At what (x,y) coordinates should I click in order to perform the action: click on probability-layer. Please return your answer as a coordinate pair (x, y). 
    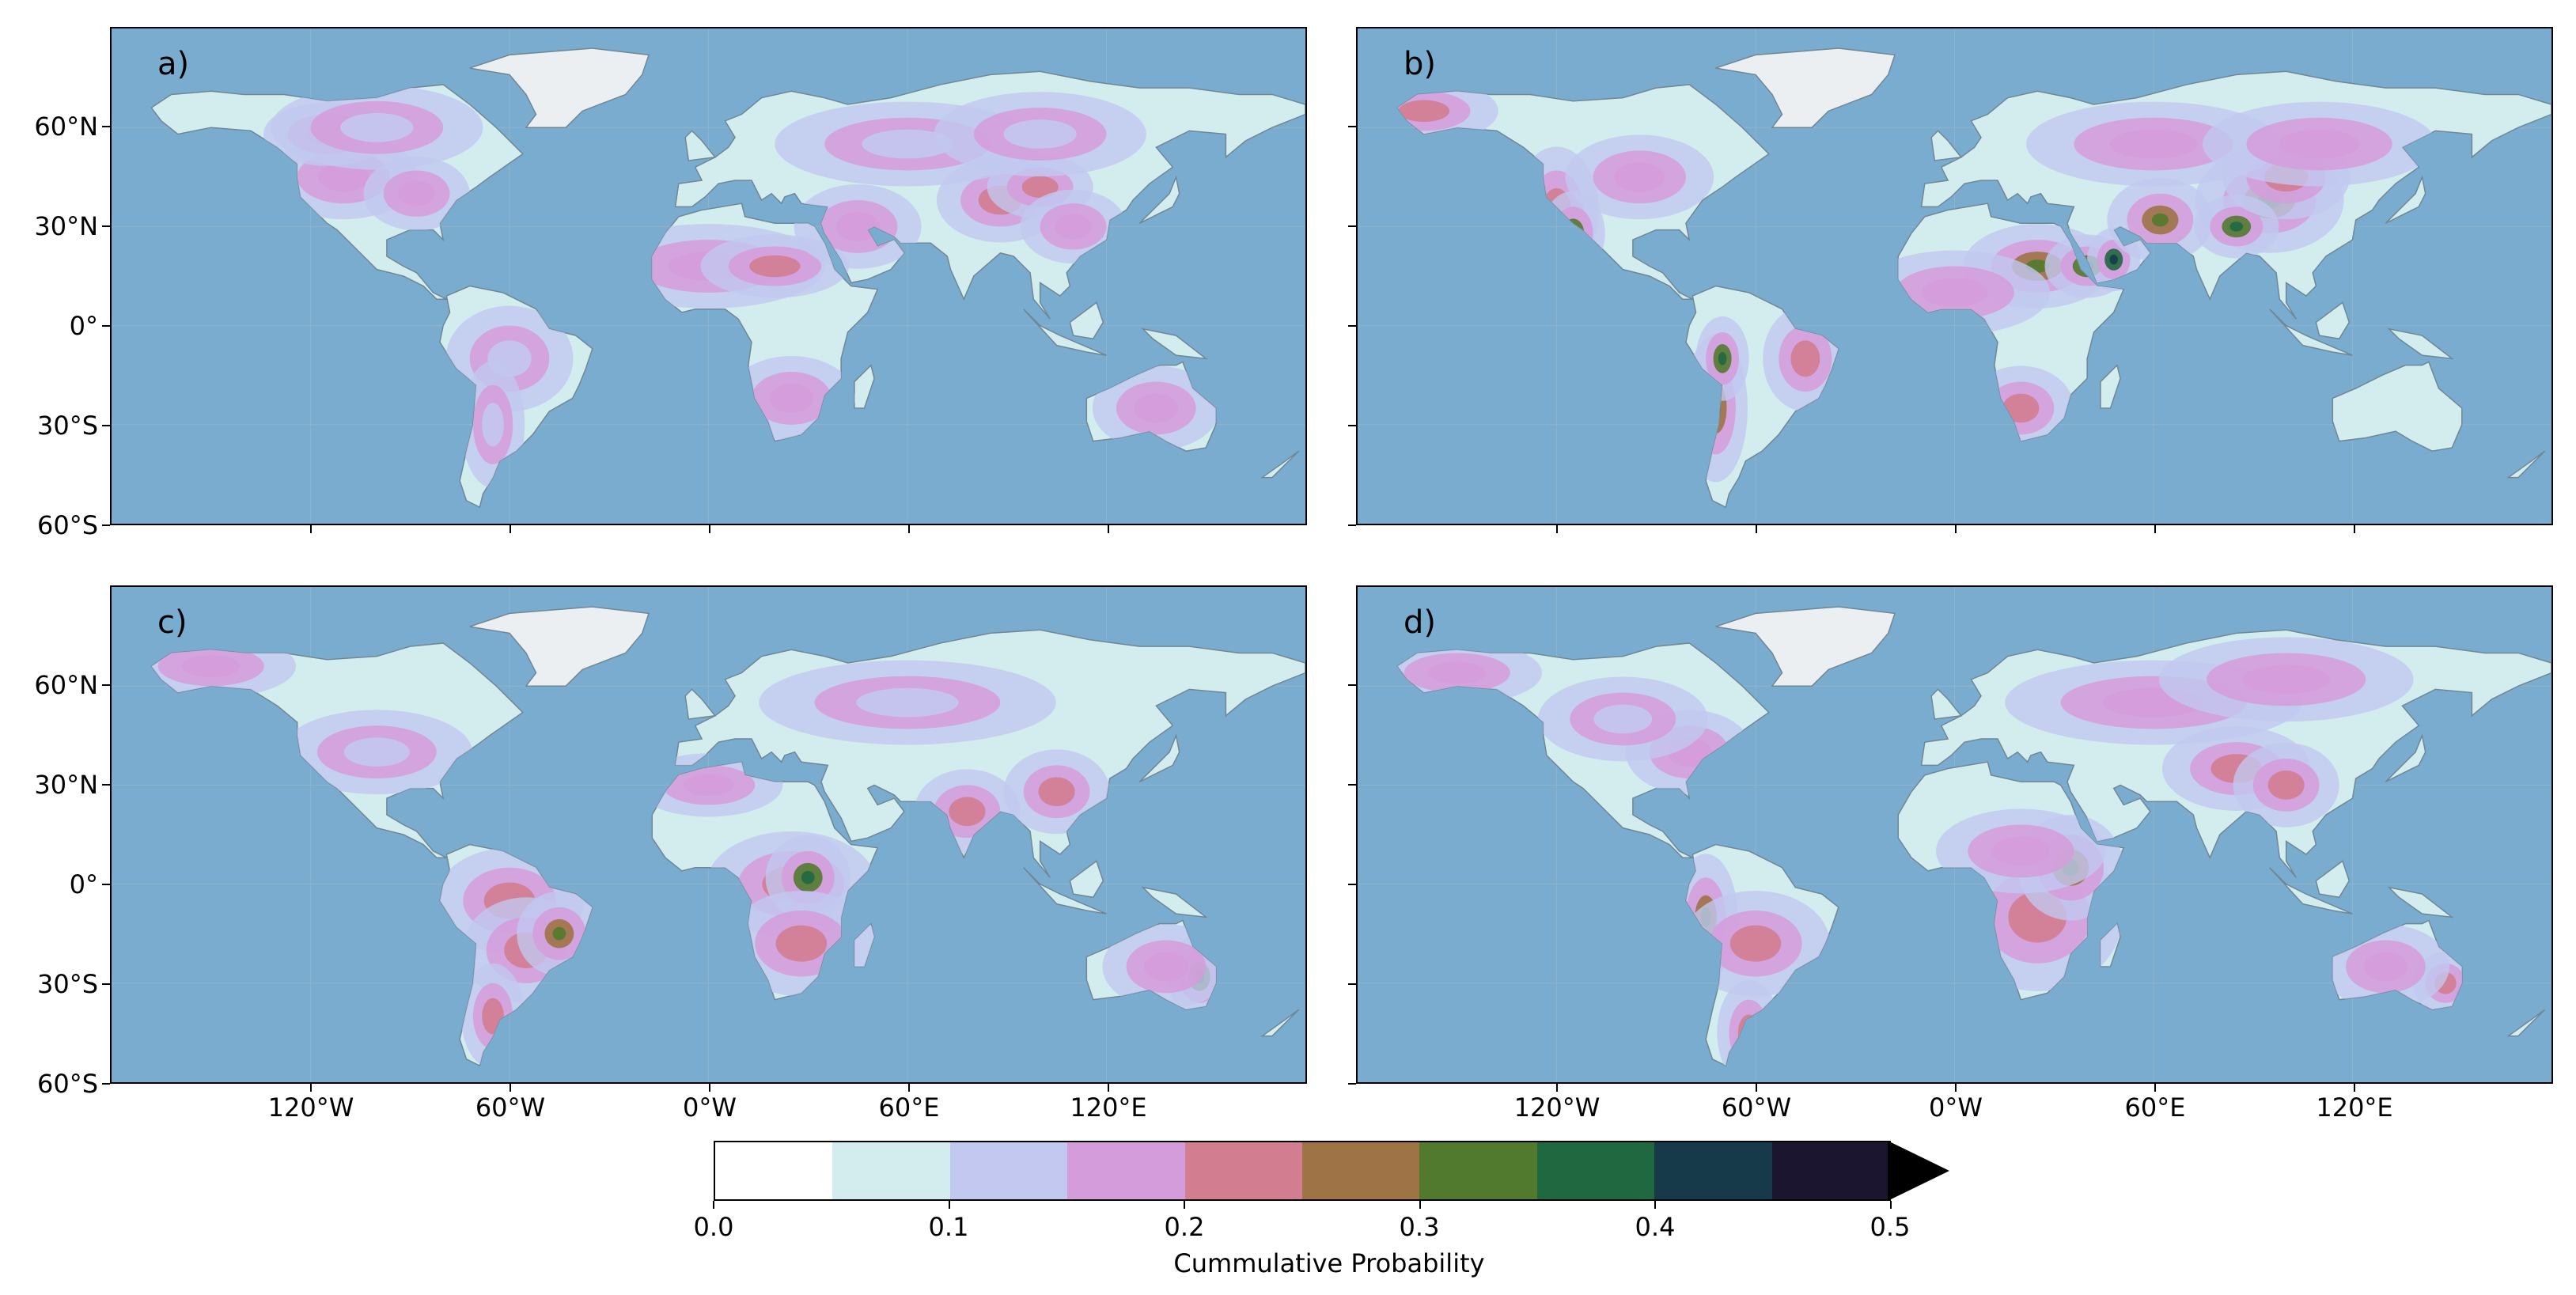
    Looking at the image, I should click on (741, 286).